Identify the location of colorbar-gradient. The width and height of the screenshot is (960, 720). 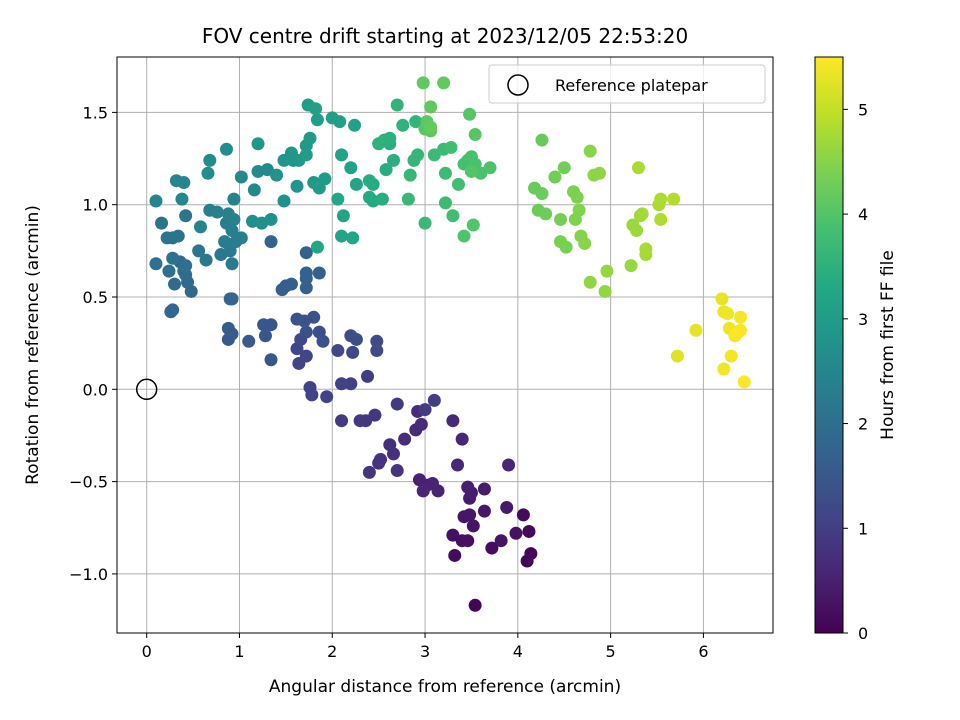
(829, 345).